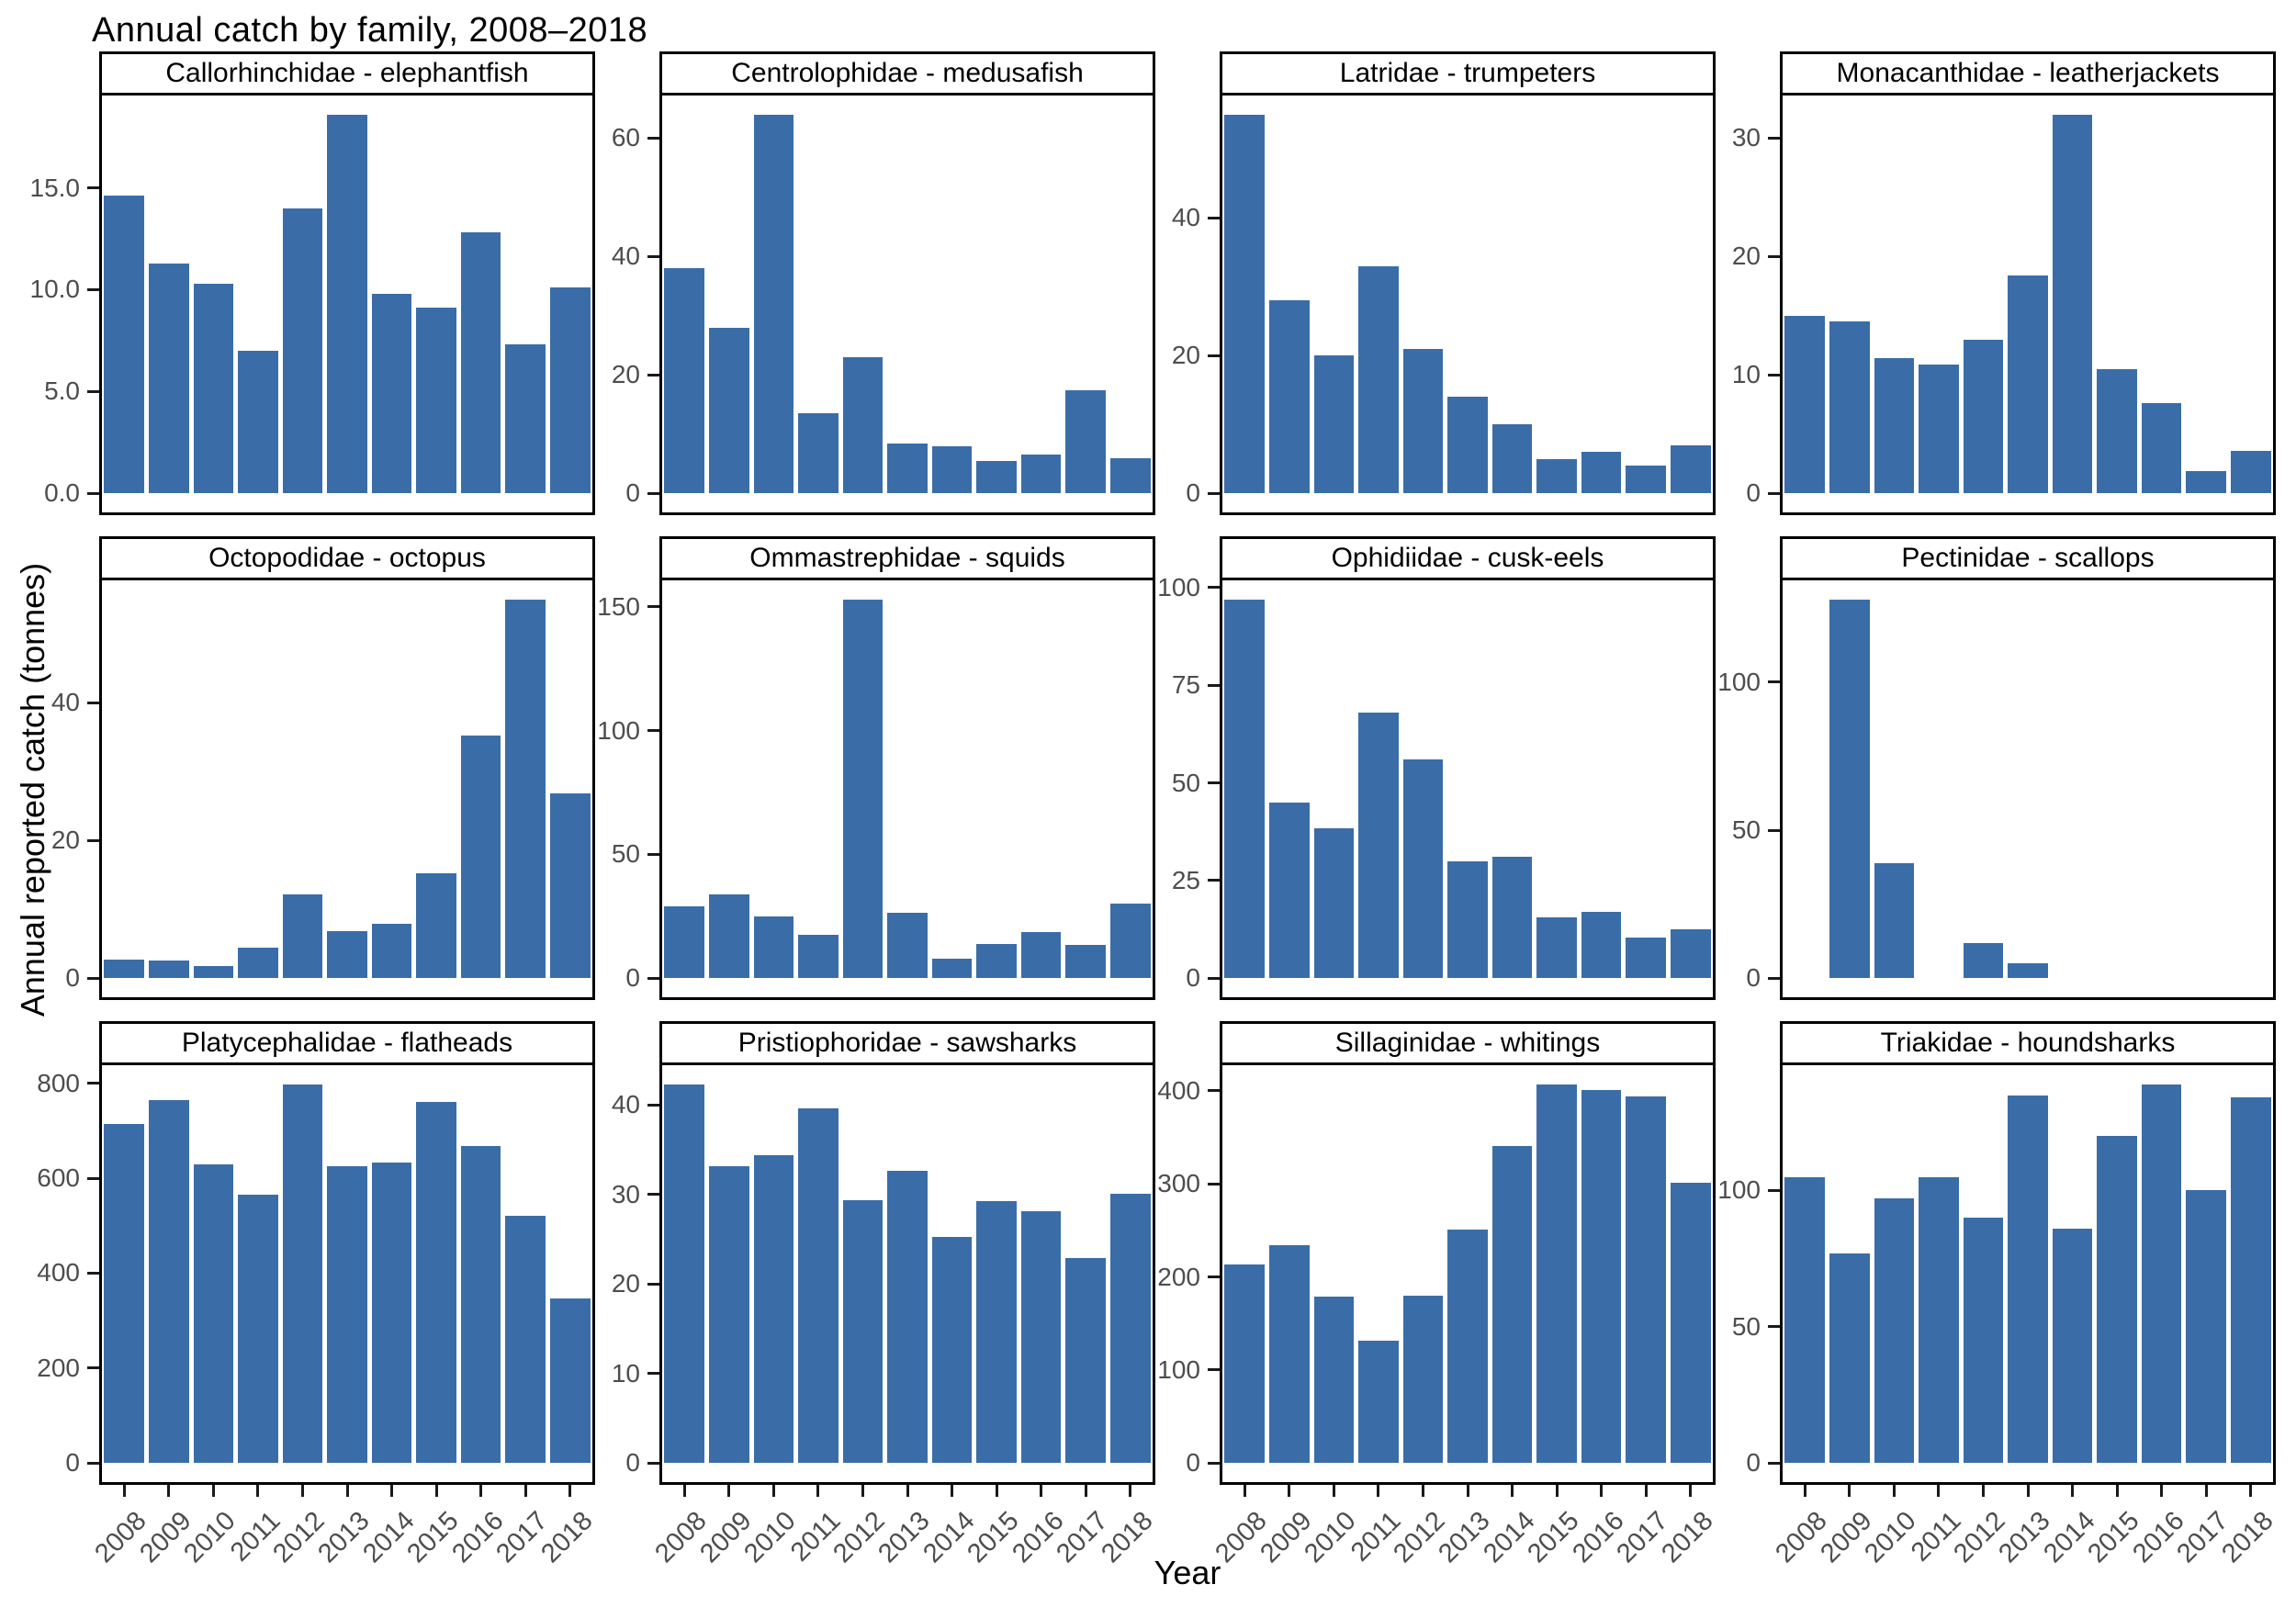 The height and width of the screenshot is (1607, 2296). I want to click on facet-strip: Callorhinchidae - elephantfish, so click(347, 73).